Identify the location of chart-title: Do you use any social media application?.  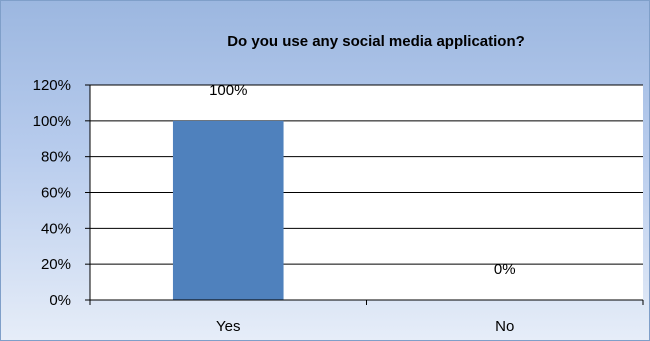
(376, 41).